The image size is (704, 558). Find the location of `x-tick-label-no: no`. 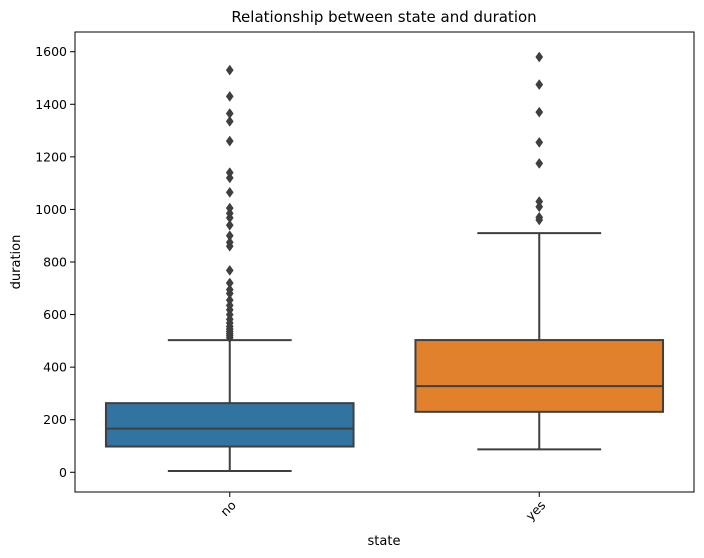

x-tick-label-no: no is located at coordinates (228, 509).